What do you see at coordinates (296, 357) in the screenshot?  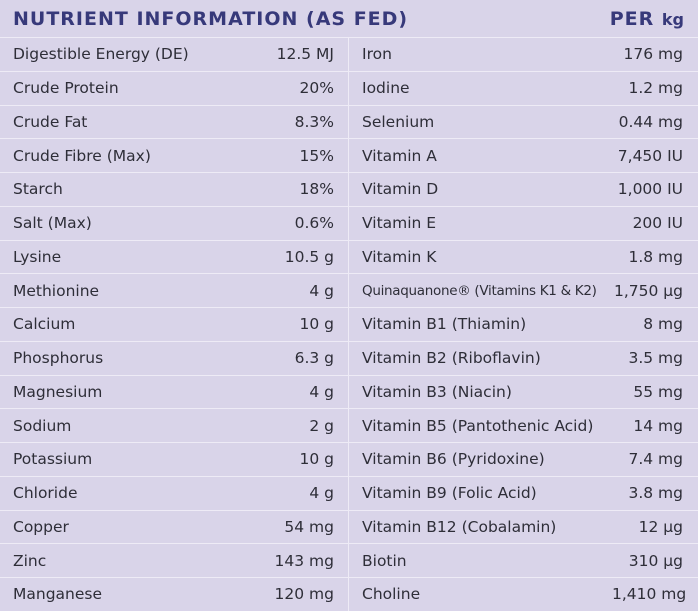 I see `nutrient-amount: 6.3 g` at bounding box center [296, 357].